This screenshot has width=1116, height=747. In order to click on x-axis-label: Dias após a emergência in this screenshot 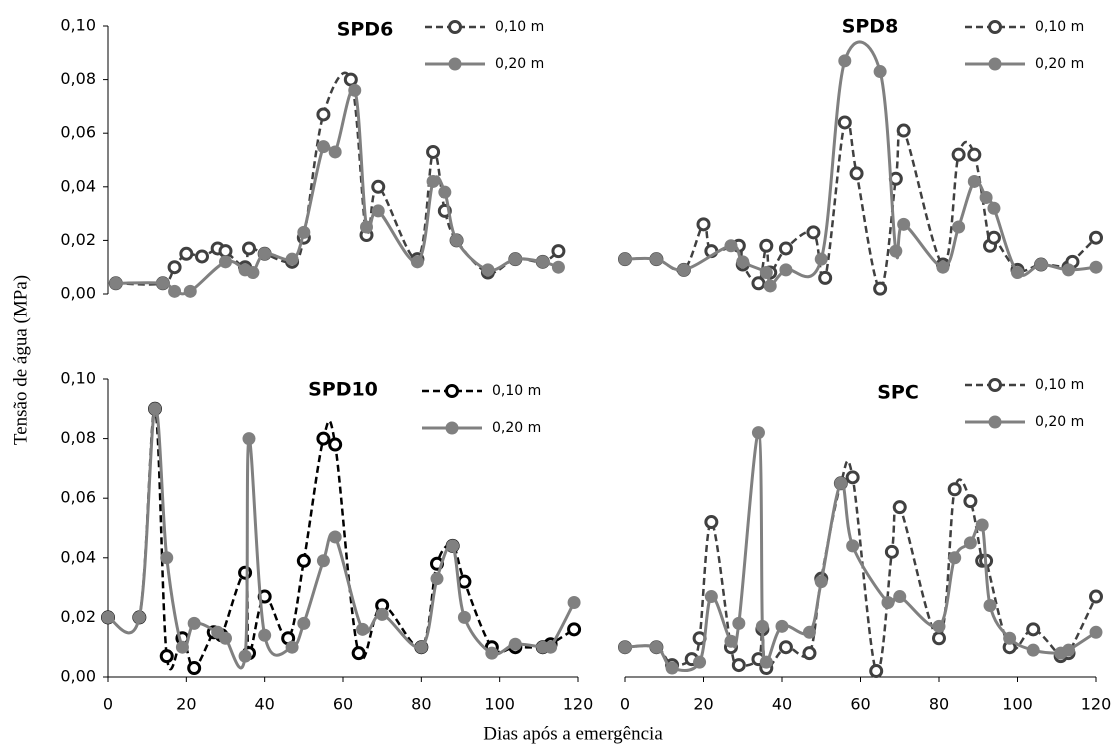, I will do `click(573, 733)`.